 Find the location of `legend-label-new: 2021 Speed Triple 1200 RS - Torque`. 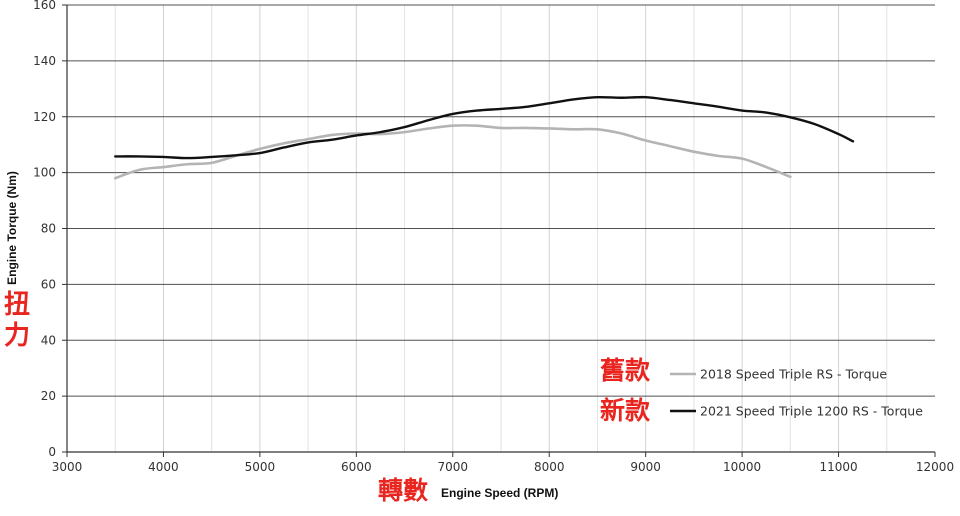

legend-label-new: 2021 Speed Triple 1200 RS - Torque is located at coordinates (811, 411).